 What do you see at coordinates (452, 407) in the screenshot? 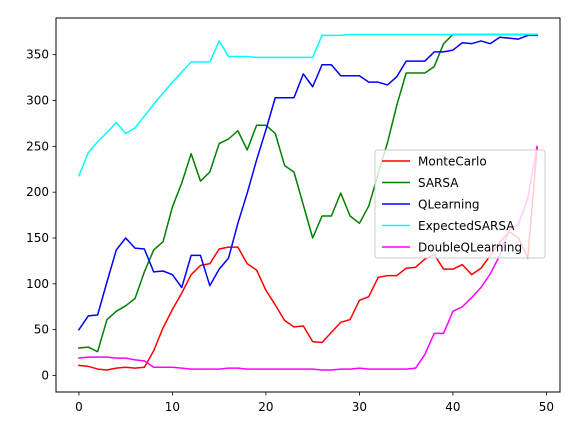
I see `x-tick-label: 40` at bounding box center [452, 407].